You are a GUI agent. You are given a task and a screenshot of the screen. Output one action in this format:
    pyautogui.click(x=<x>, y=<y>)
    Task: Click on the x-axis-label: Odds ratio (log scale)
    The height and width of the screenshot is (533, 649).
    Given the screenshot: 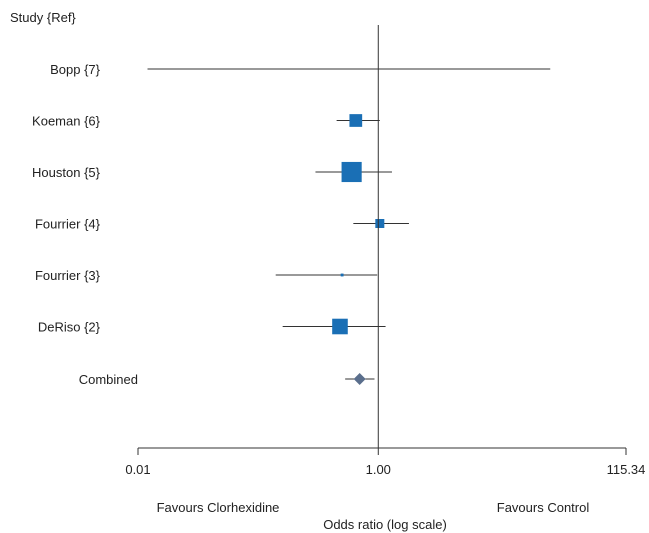 What is the action you would take?
    pyautogui.click(x=385, y=524)
    